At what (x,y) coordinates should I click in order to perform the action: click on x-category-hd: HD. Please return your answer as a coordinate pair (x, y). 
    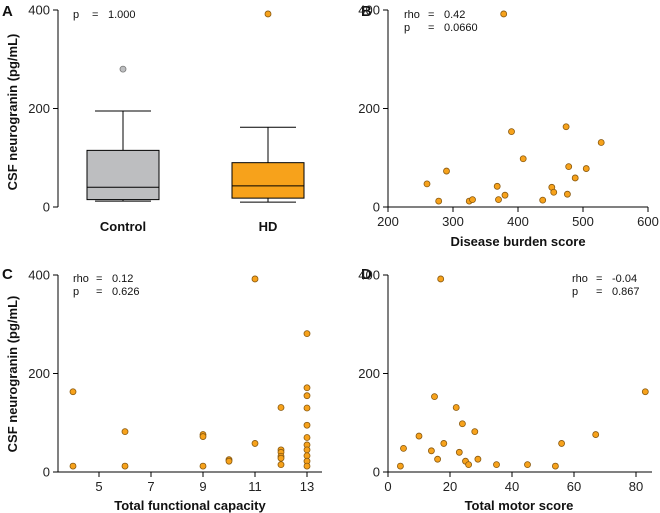
    Looking at the image, I should click on (268, 226).